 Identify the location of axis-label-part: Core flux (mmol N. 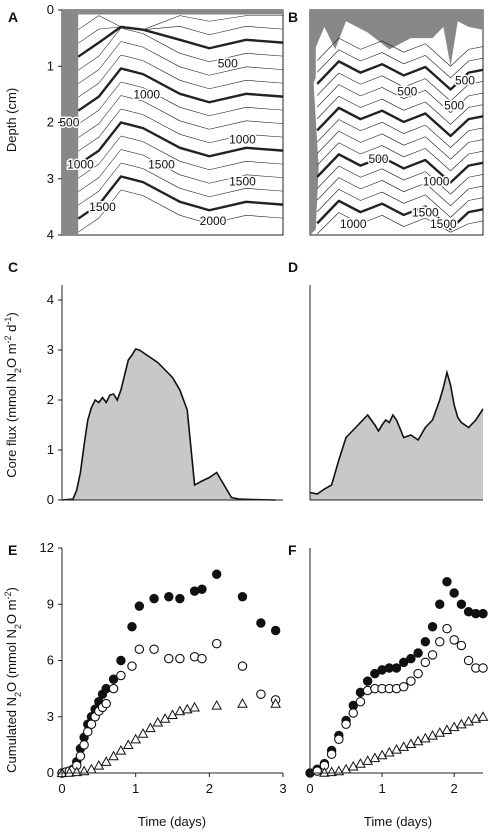
(11, 425).